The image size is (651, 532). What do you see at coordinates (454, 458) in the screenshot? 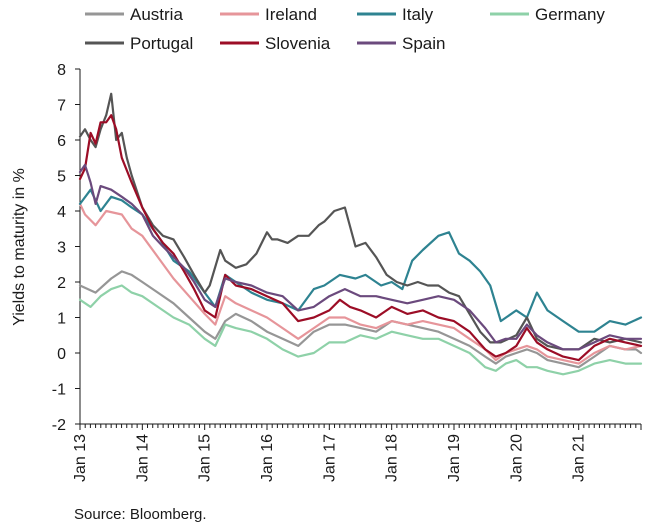
I see `x-tick-label: Jan 19` at bounding box center [454, 458].